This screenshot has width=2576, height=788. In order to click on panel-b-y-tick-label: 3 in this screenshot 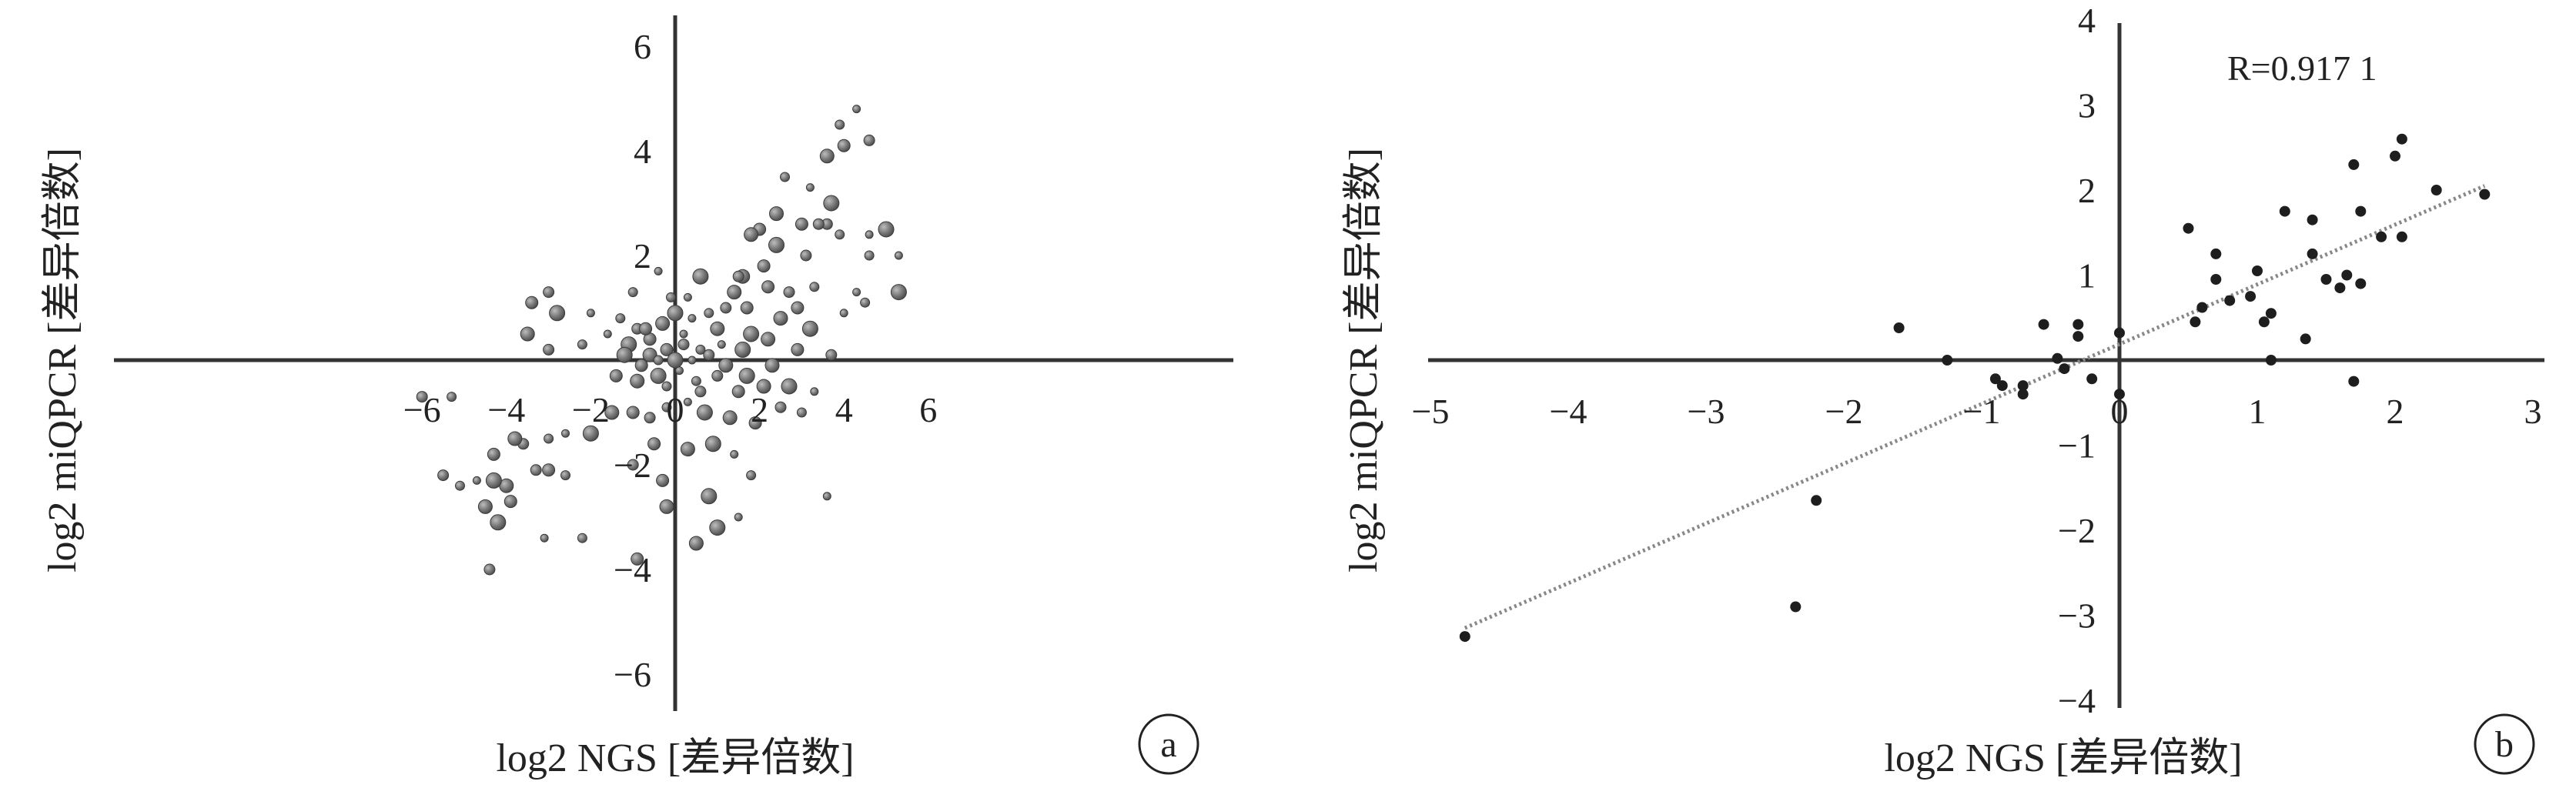, I will do `click(2087, 105)`.